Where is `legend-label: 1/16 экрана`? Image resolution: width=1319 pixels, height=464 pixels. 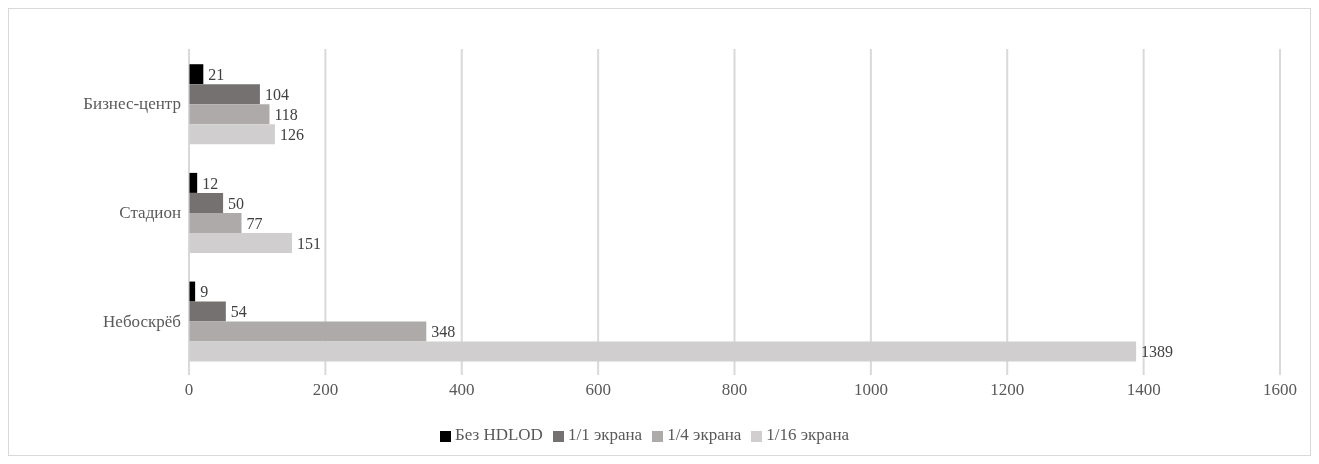
legend-label: 1/16 экрана is located at coordinates (808, 434).